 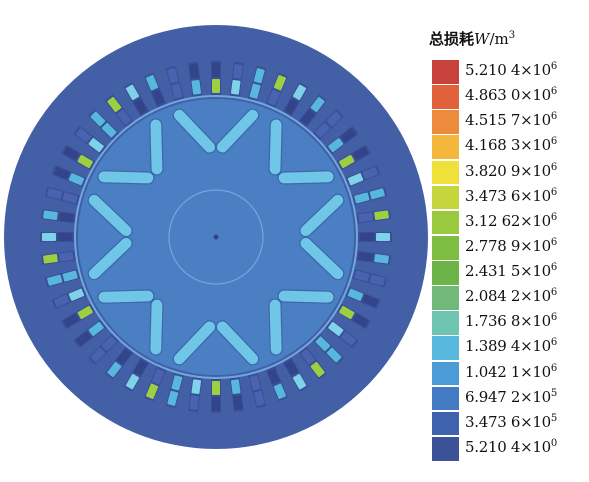 What do you see at coordinates (510, 373) in the screenshot?
I see `legend-entry: 1.042 1×106` at bounding box center [510, 373].